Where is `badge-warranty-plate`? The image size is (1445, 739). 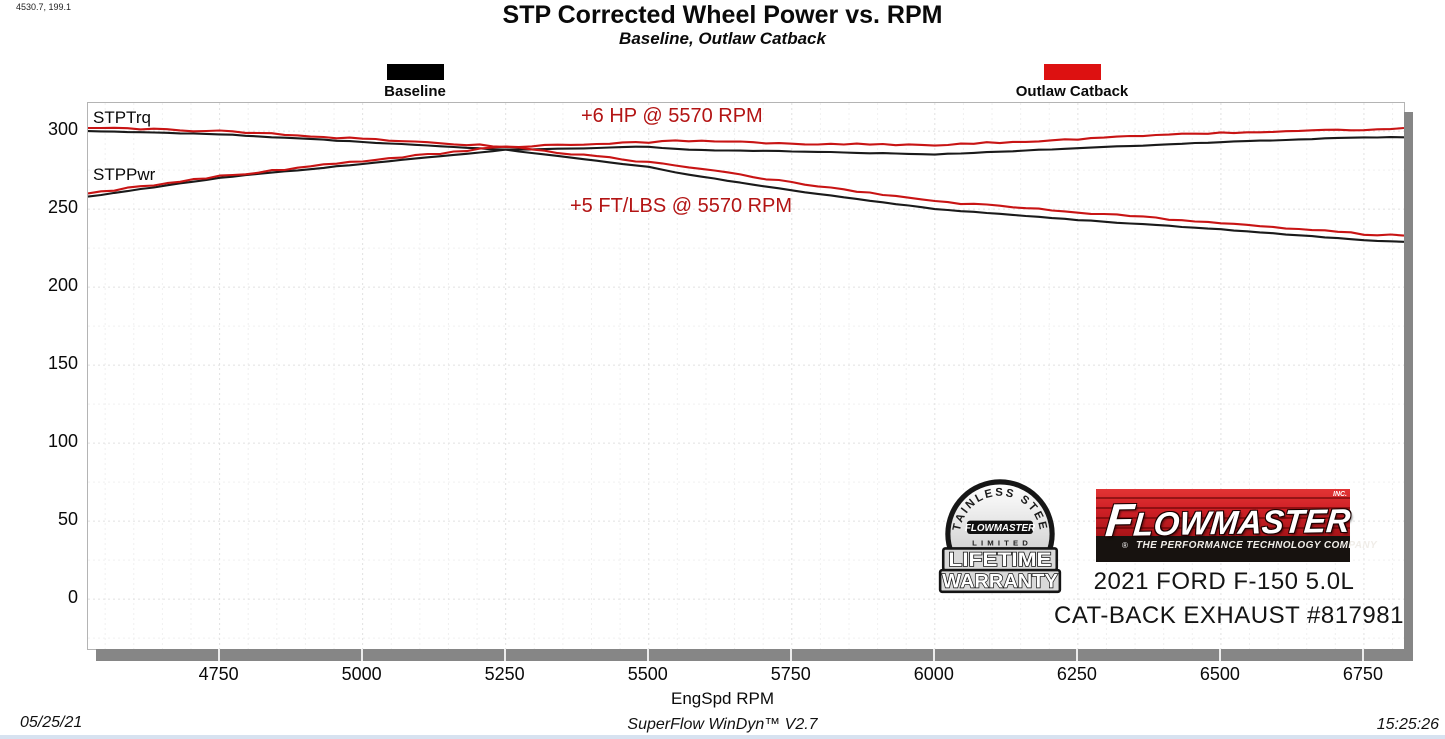
badge-warranty-plate is located at coordinates (1000, 581).